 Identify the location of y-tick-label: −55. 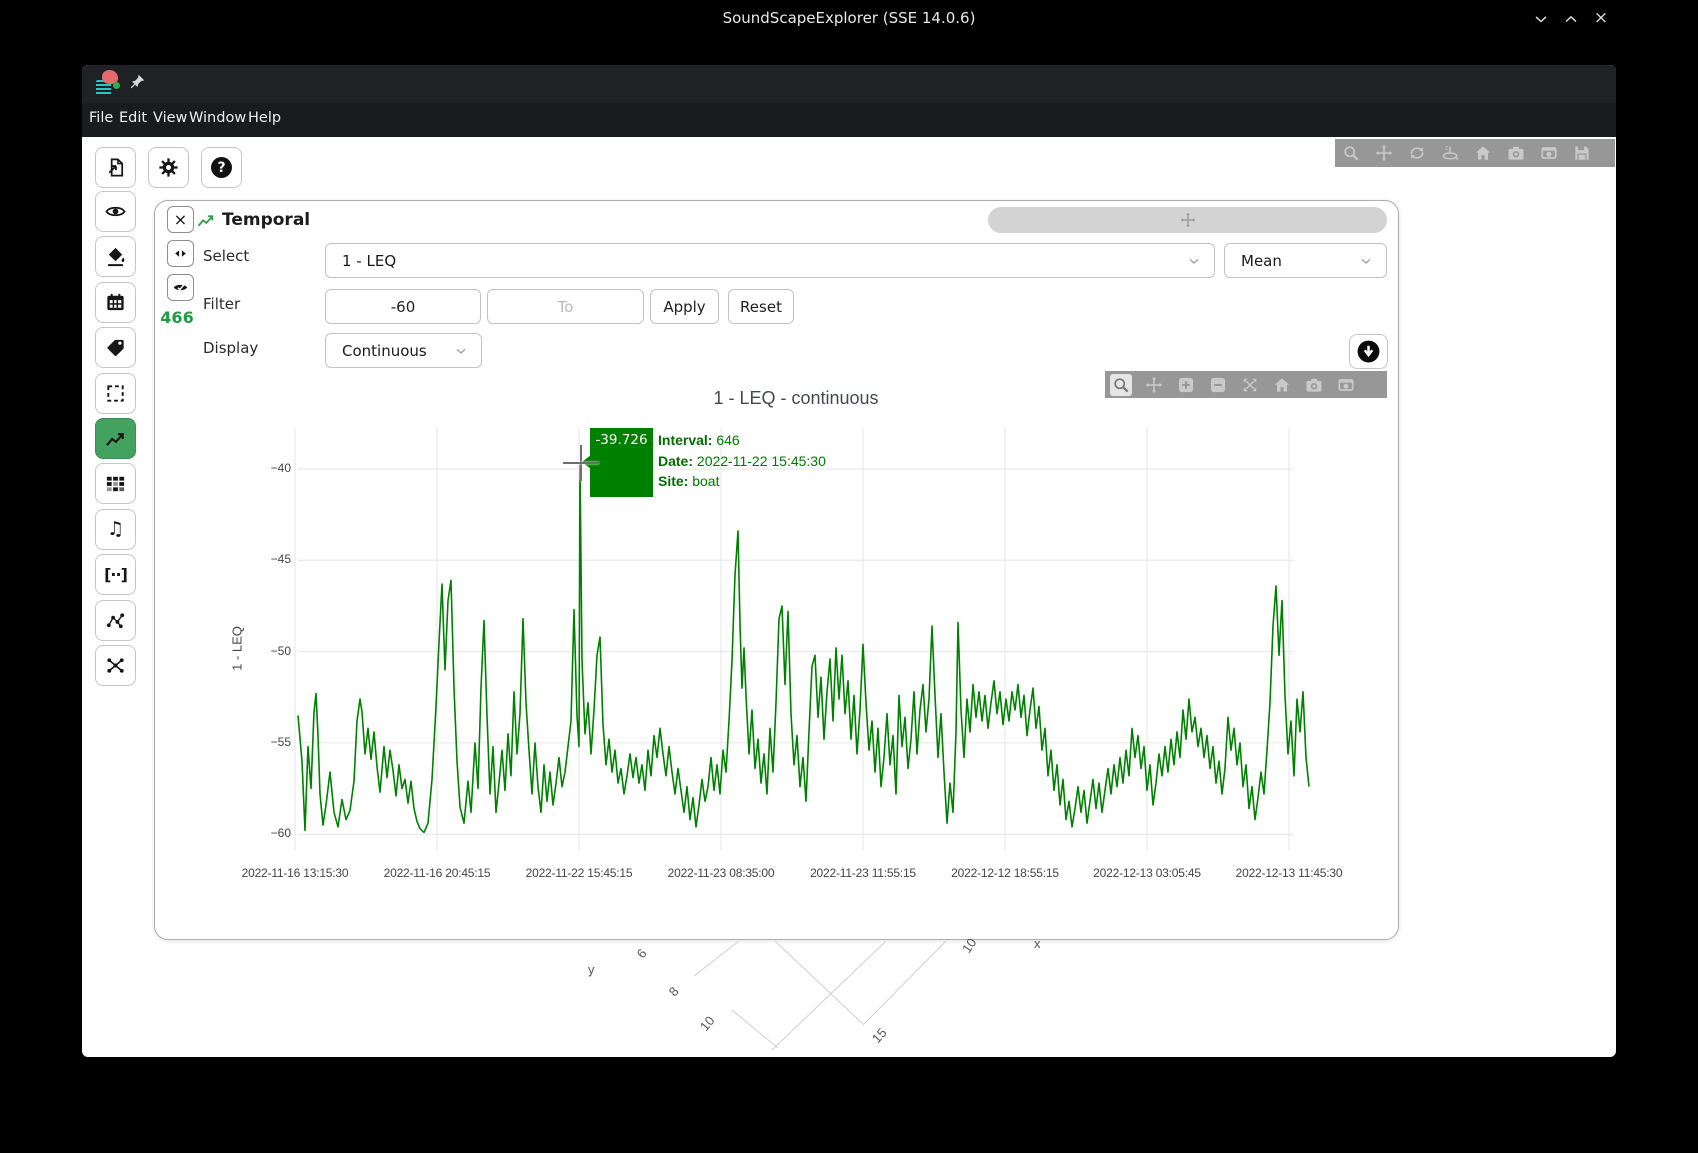
(280, 741).